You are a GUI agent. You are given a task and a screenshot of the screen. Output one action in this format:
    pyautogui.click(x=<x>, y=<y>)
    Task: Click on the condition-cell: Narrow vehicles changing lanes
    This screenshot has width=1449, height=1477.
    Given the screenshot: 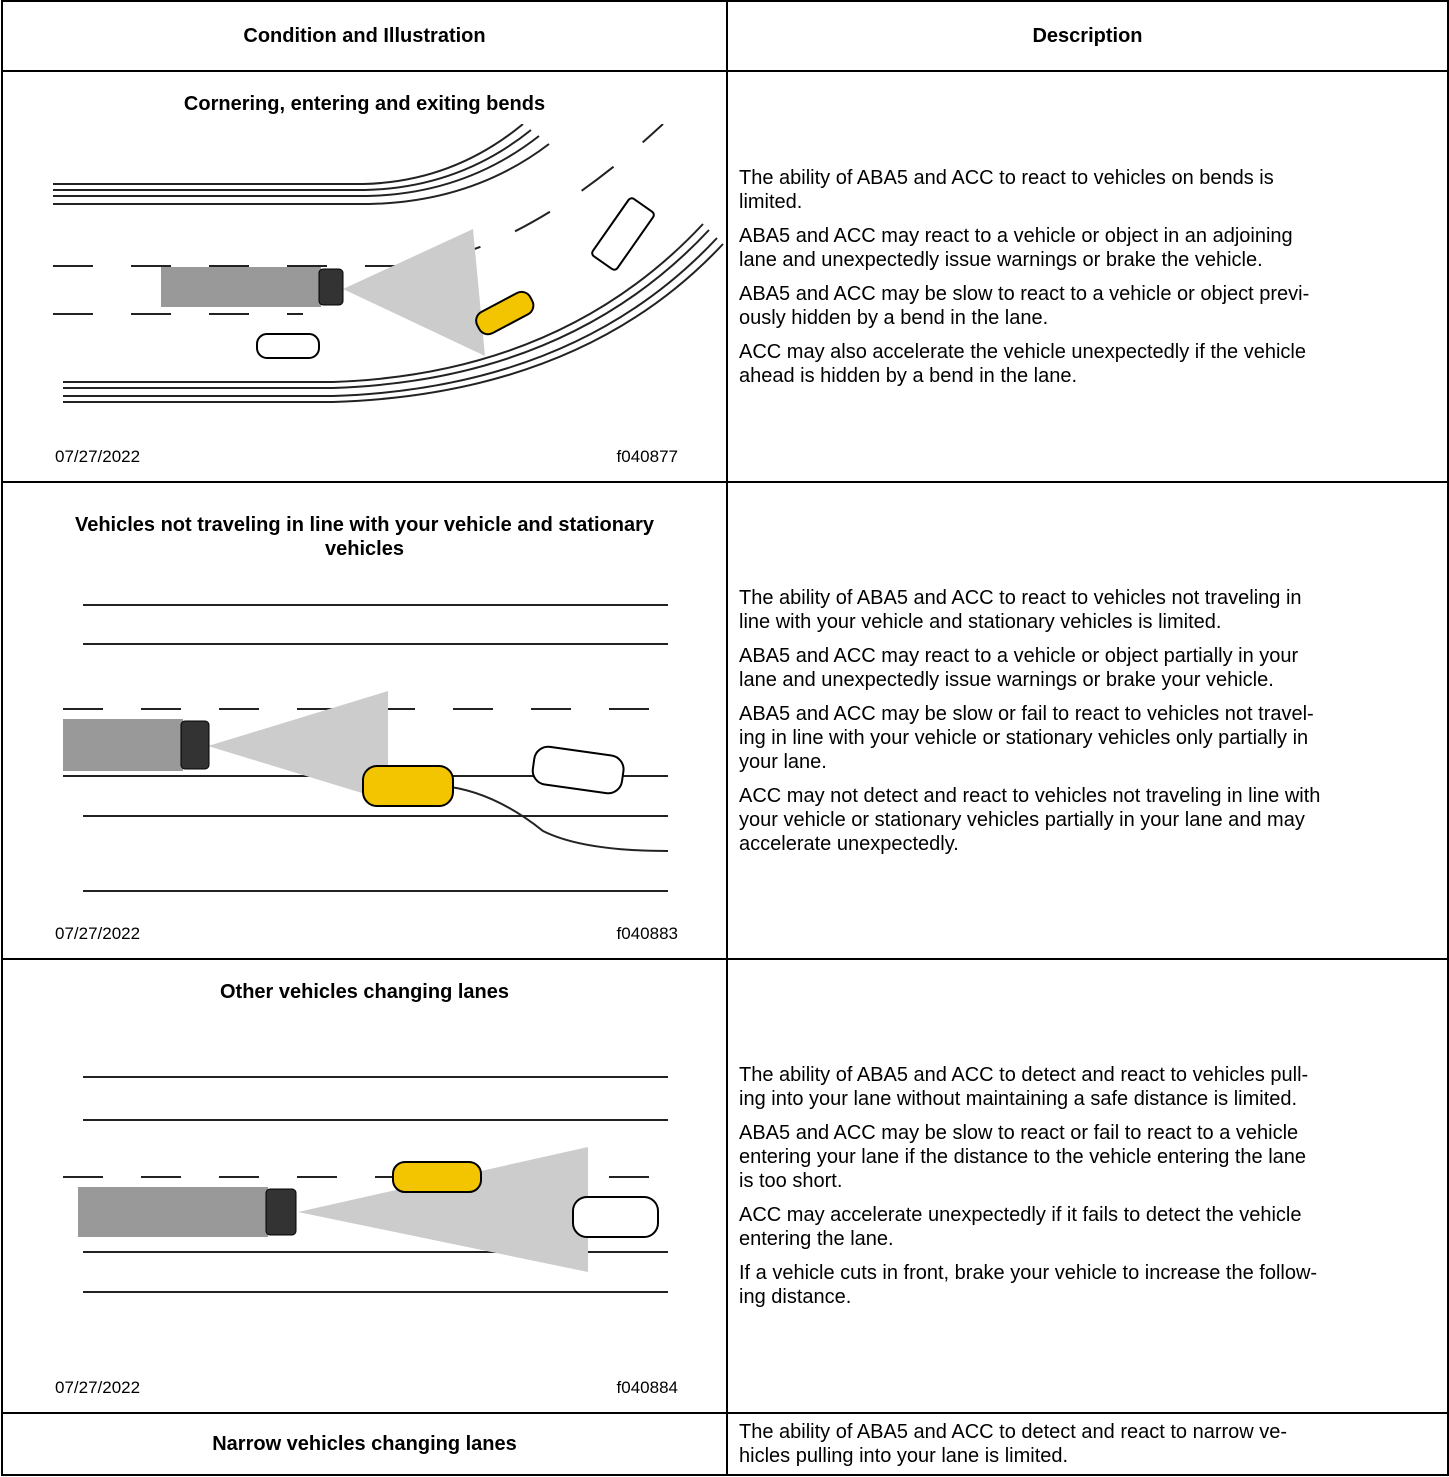 What is the action you would take?
    pyautogui.click(x=364, y=1444)
    